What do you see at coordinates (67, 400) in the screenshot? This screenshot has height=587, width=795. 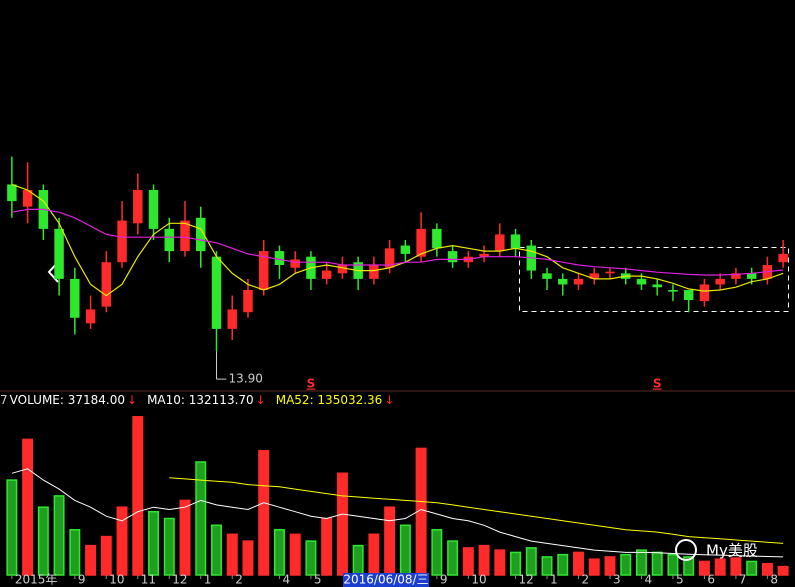 I see `volume-label: VOLUME: 37184.00` at bounding box center [67, 400].